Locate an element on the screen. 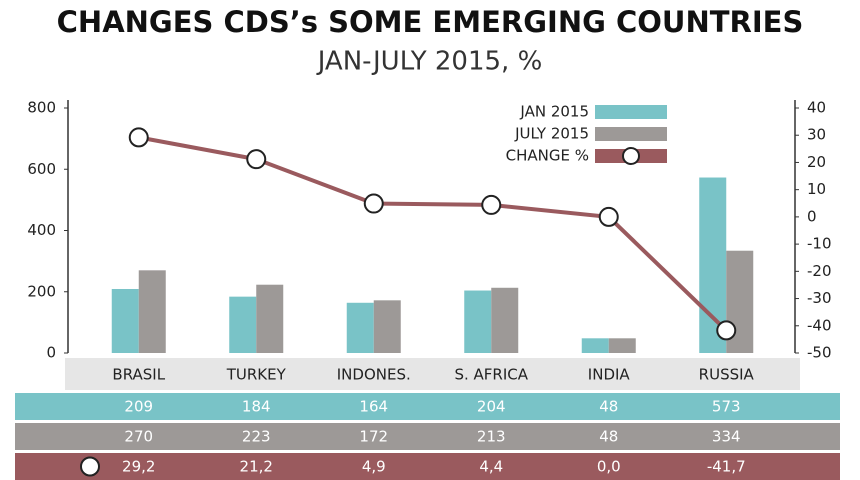 The width and height of the screenshot is (860, 480). x-tick-label: RUSSIA is located at coordinates (727, 375).